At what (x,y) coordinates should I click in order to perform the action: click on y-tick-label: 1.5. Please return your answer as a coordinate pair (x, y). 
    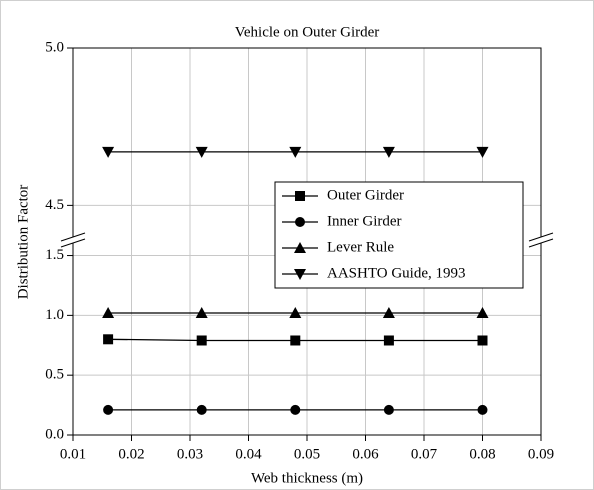
    Looking at the image, I should click on (54, 255).